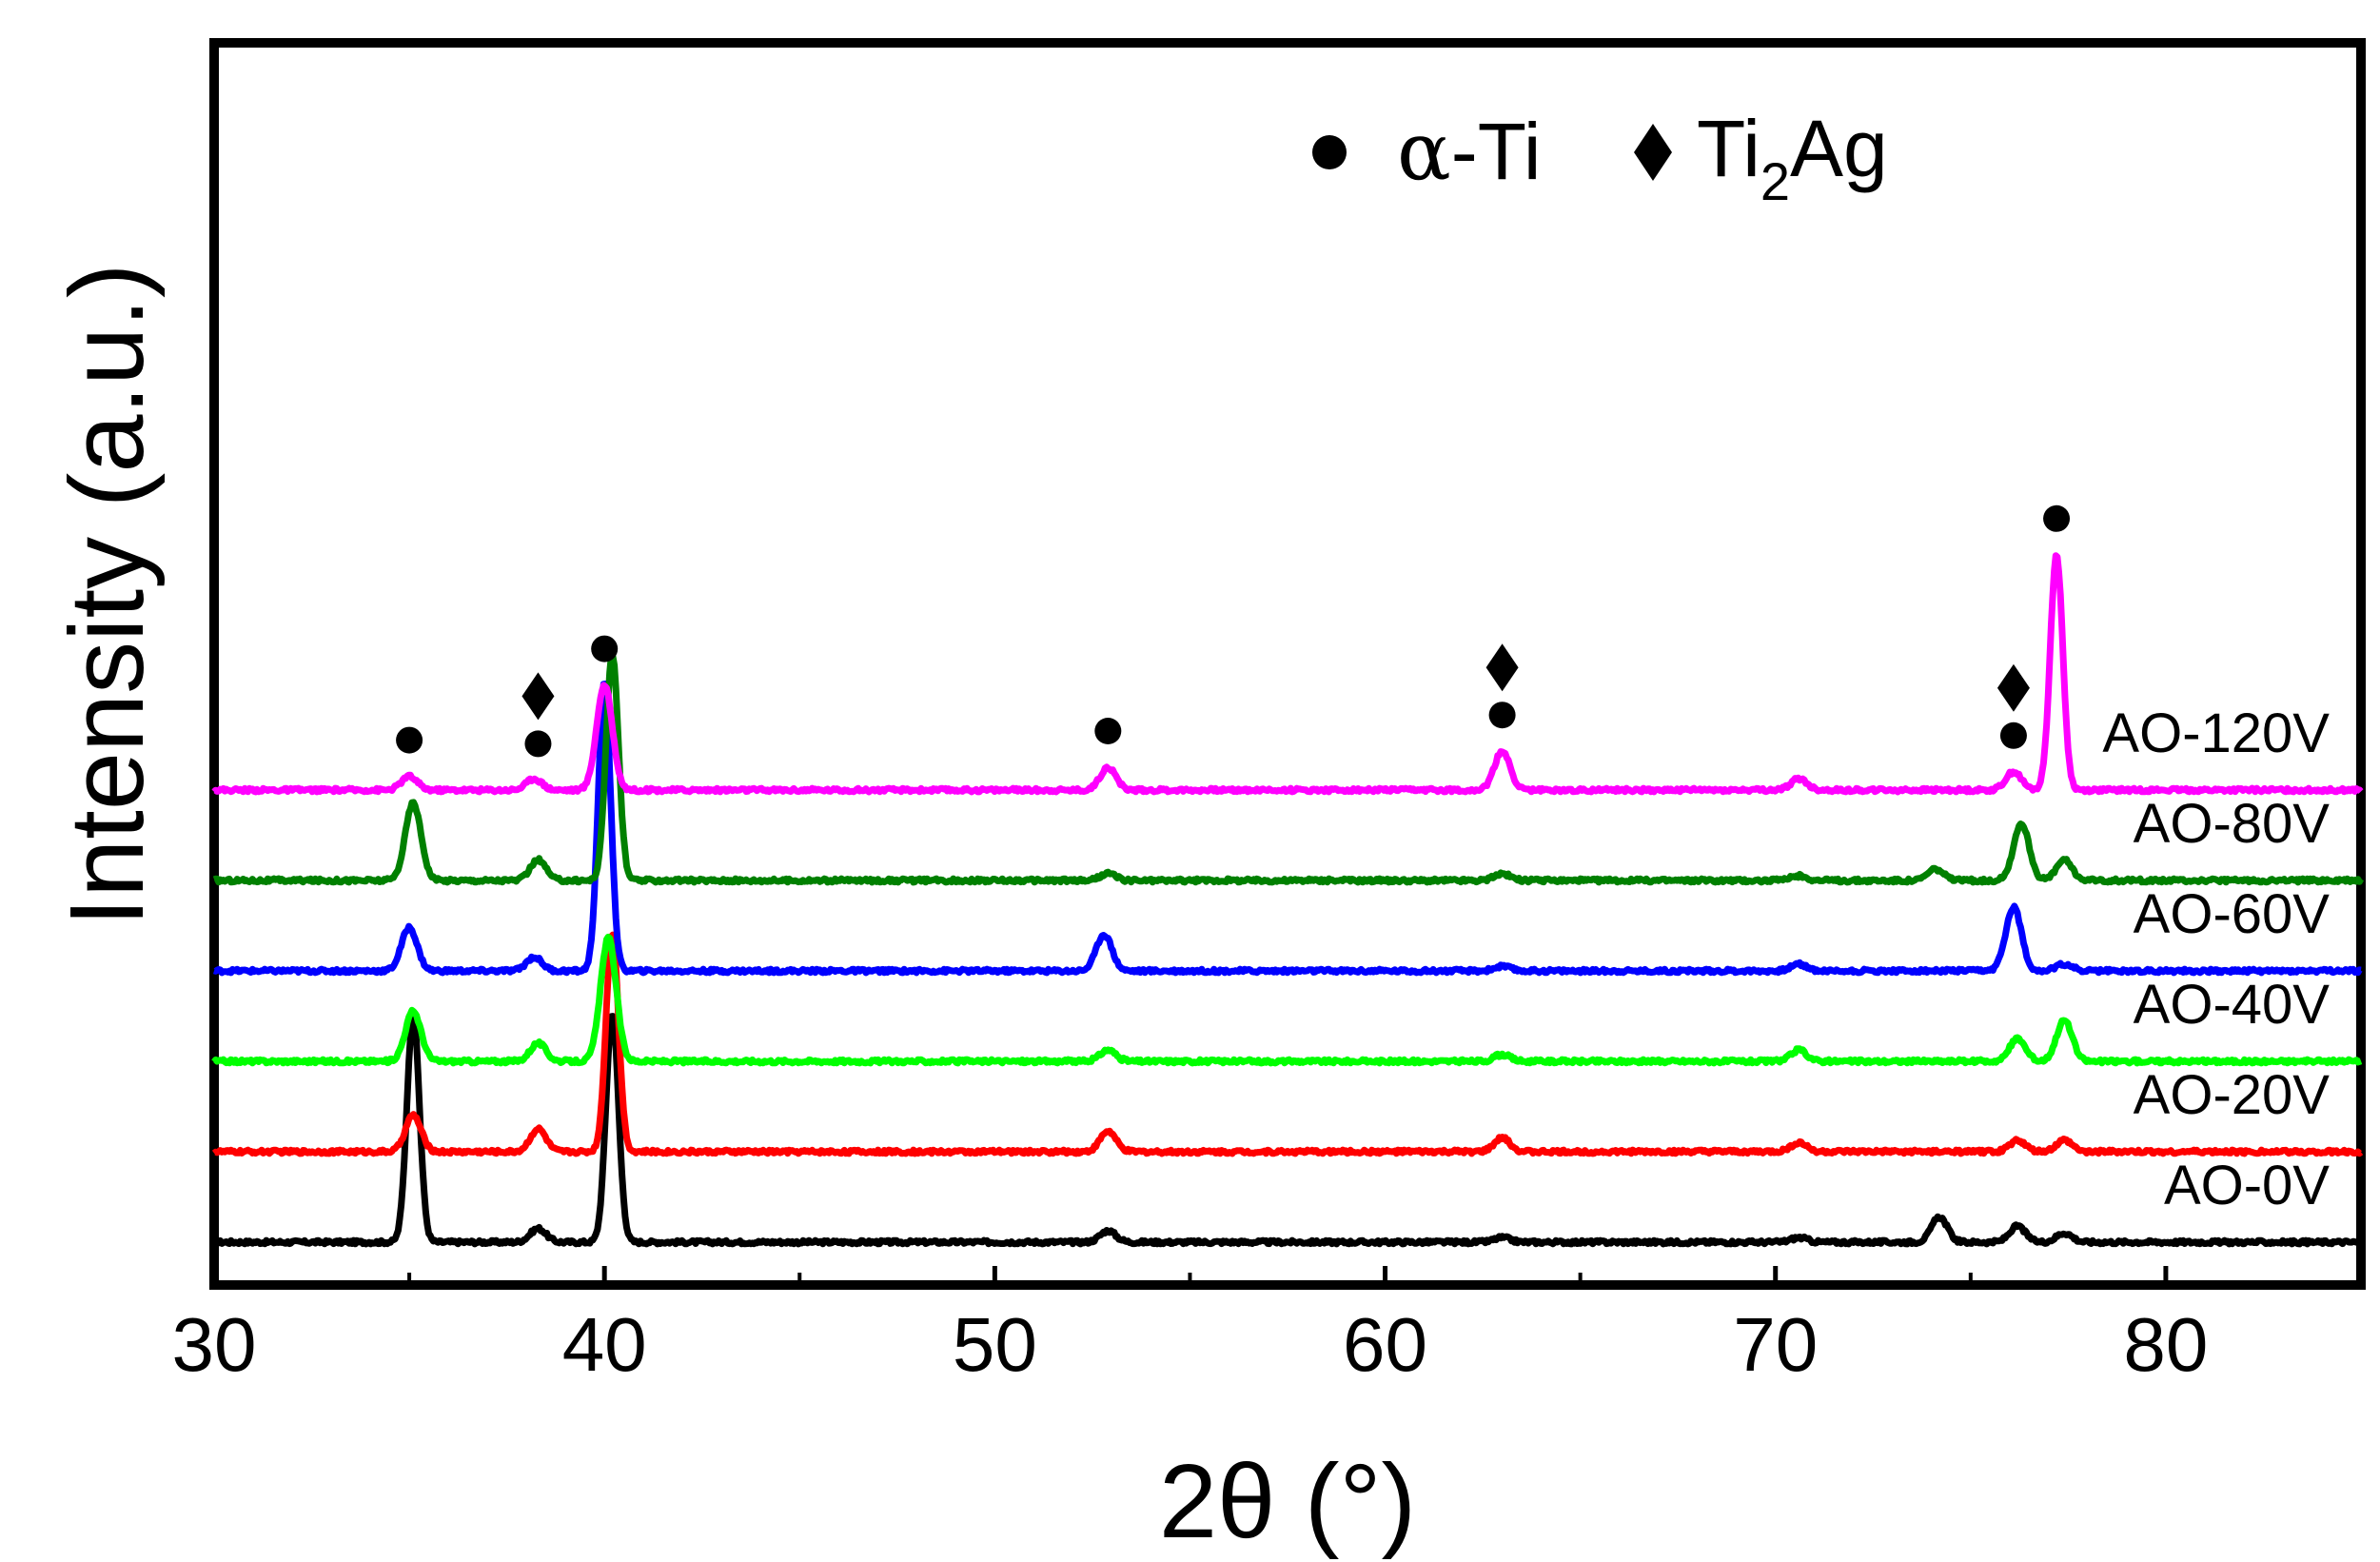 The width and height of the screenshot is (2380, 1562). I want to click on series-label-ao-20v: AO-20V, so click(2232, 1095).